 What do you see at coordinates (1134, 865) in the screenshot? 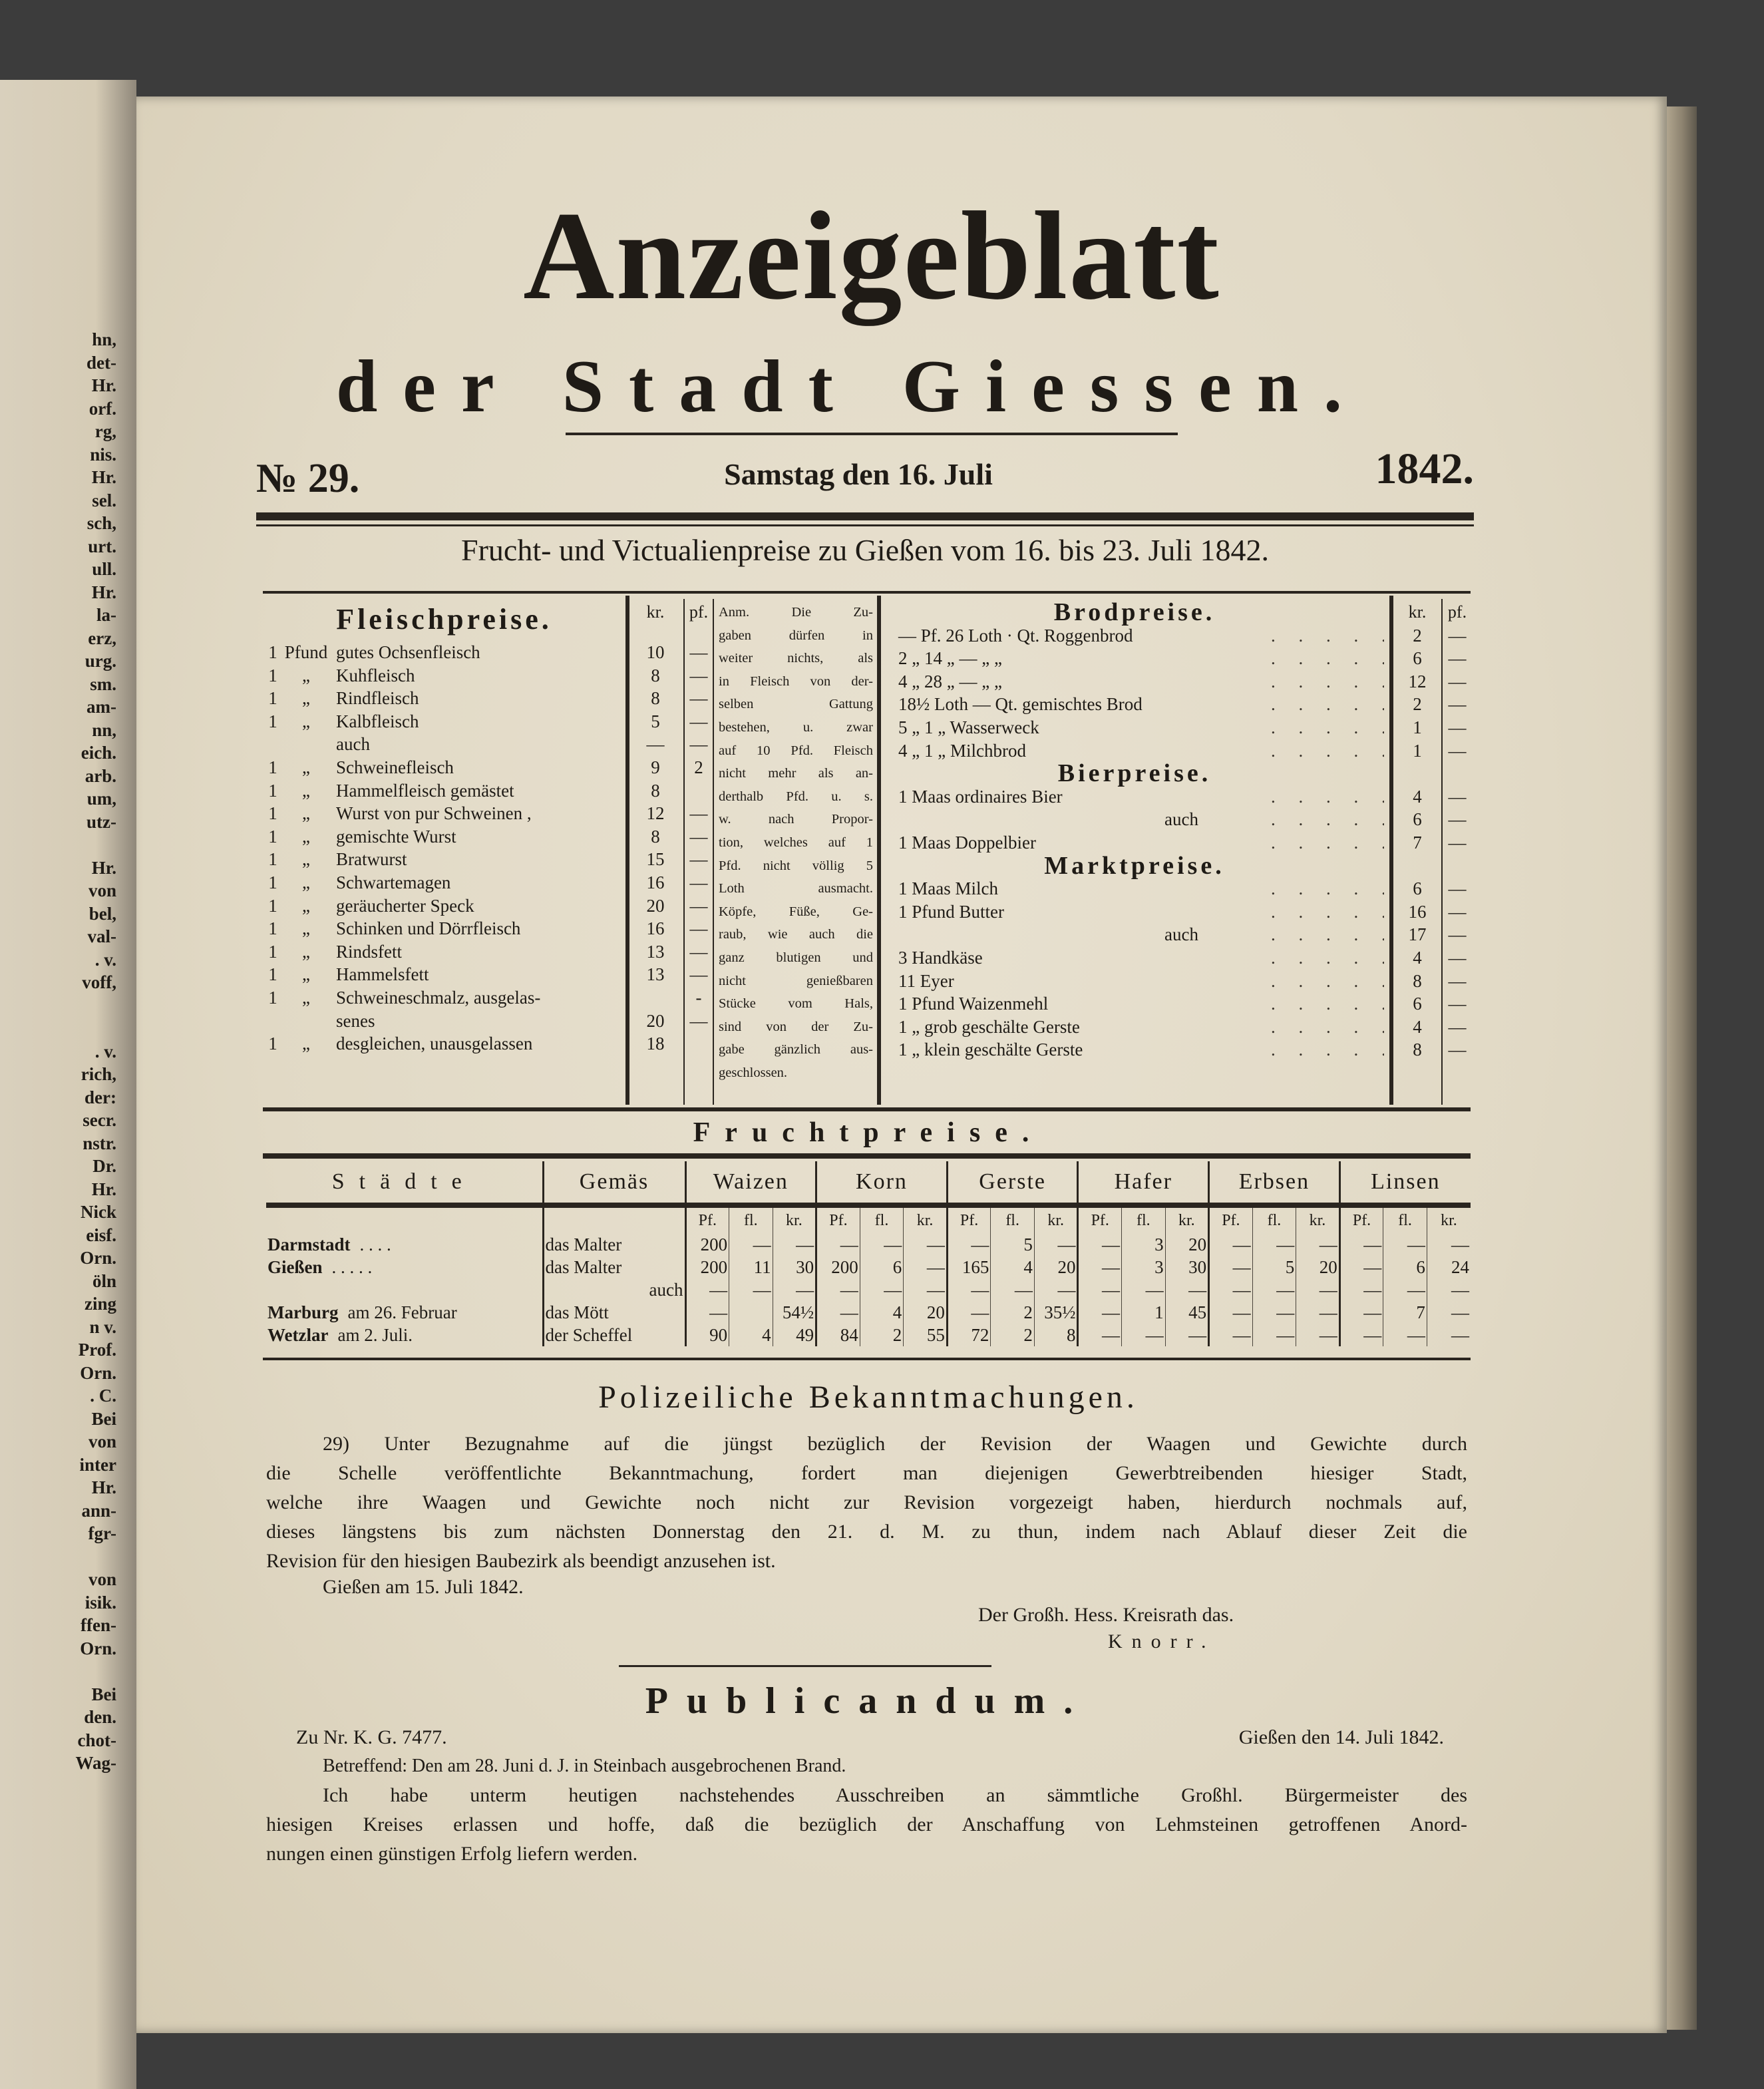
I see `section-title: Marktpreise.` at bounding box center [1134, 865].